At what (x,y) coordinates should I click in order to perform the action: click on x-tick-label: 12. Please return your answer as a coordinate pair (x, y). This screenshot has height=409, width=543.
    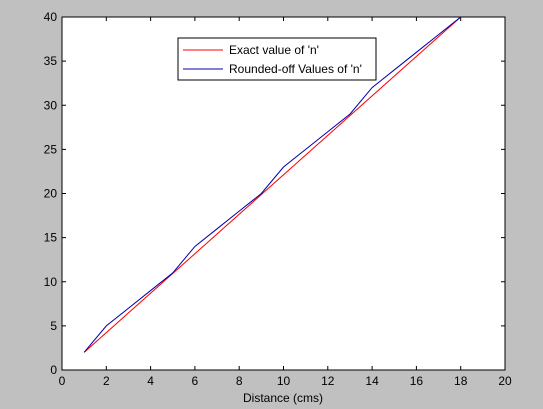
    Looking at the image, I should click on (328, 381).